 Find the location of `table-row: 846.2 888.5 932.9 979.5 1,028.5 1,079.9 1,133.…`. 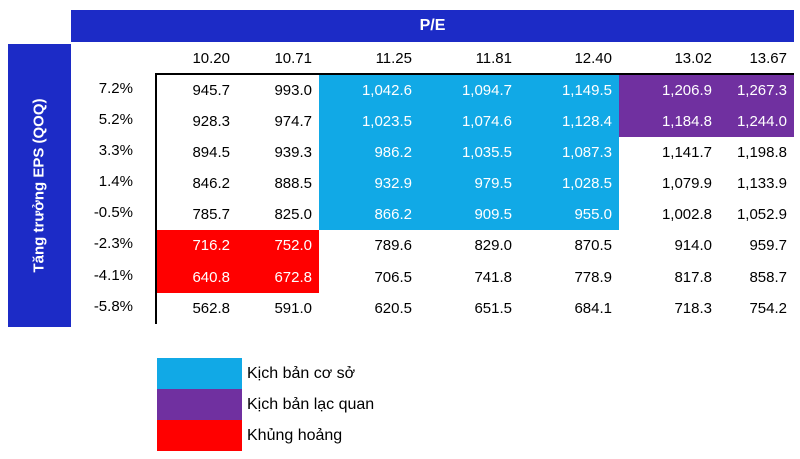

table-row: 846.2 888.5 932.9 979.5 1,028.5 1,079.9 1,133.… is located at coordinates (475, 184).